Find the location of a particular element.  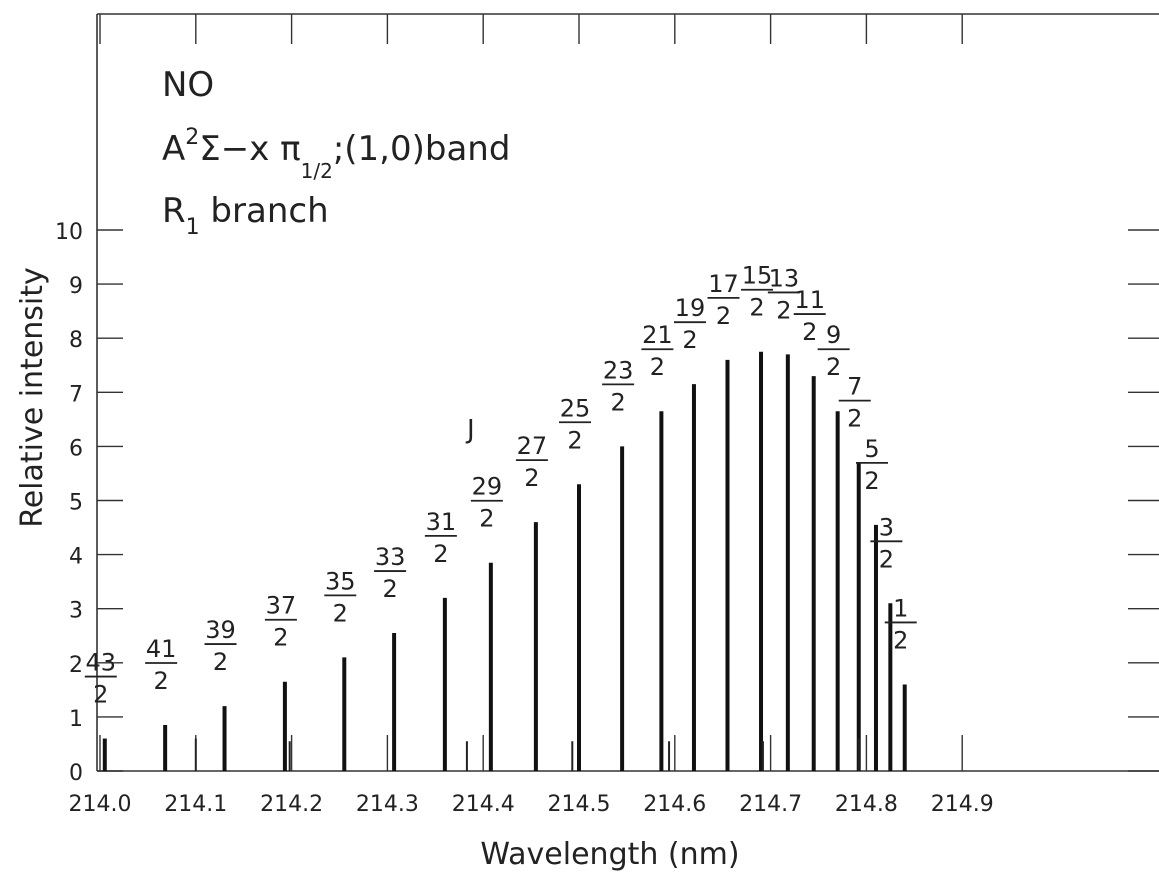

y-tick-label: 10 is located at coordinates (69, 232).